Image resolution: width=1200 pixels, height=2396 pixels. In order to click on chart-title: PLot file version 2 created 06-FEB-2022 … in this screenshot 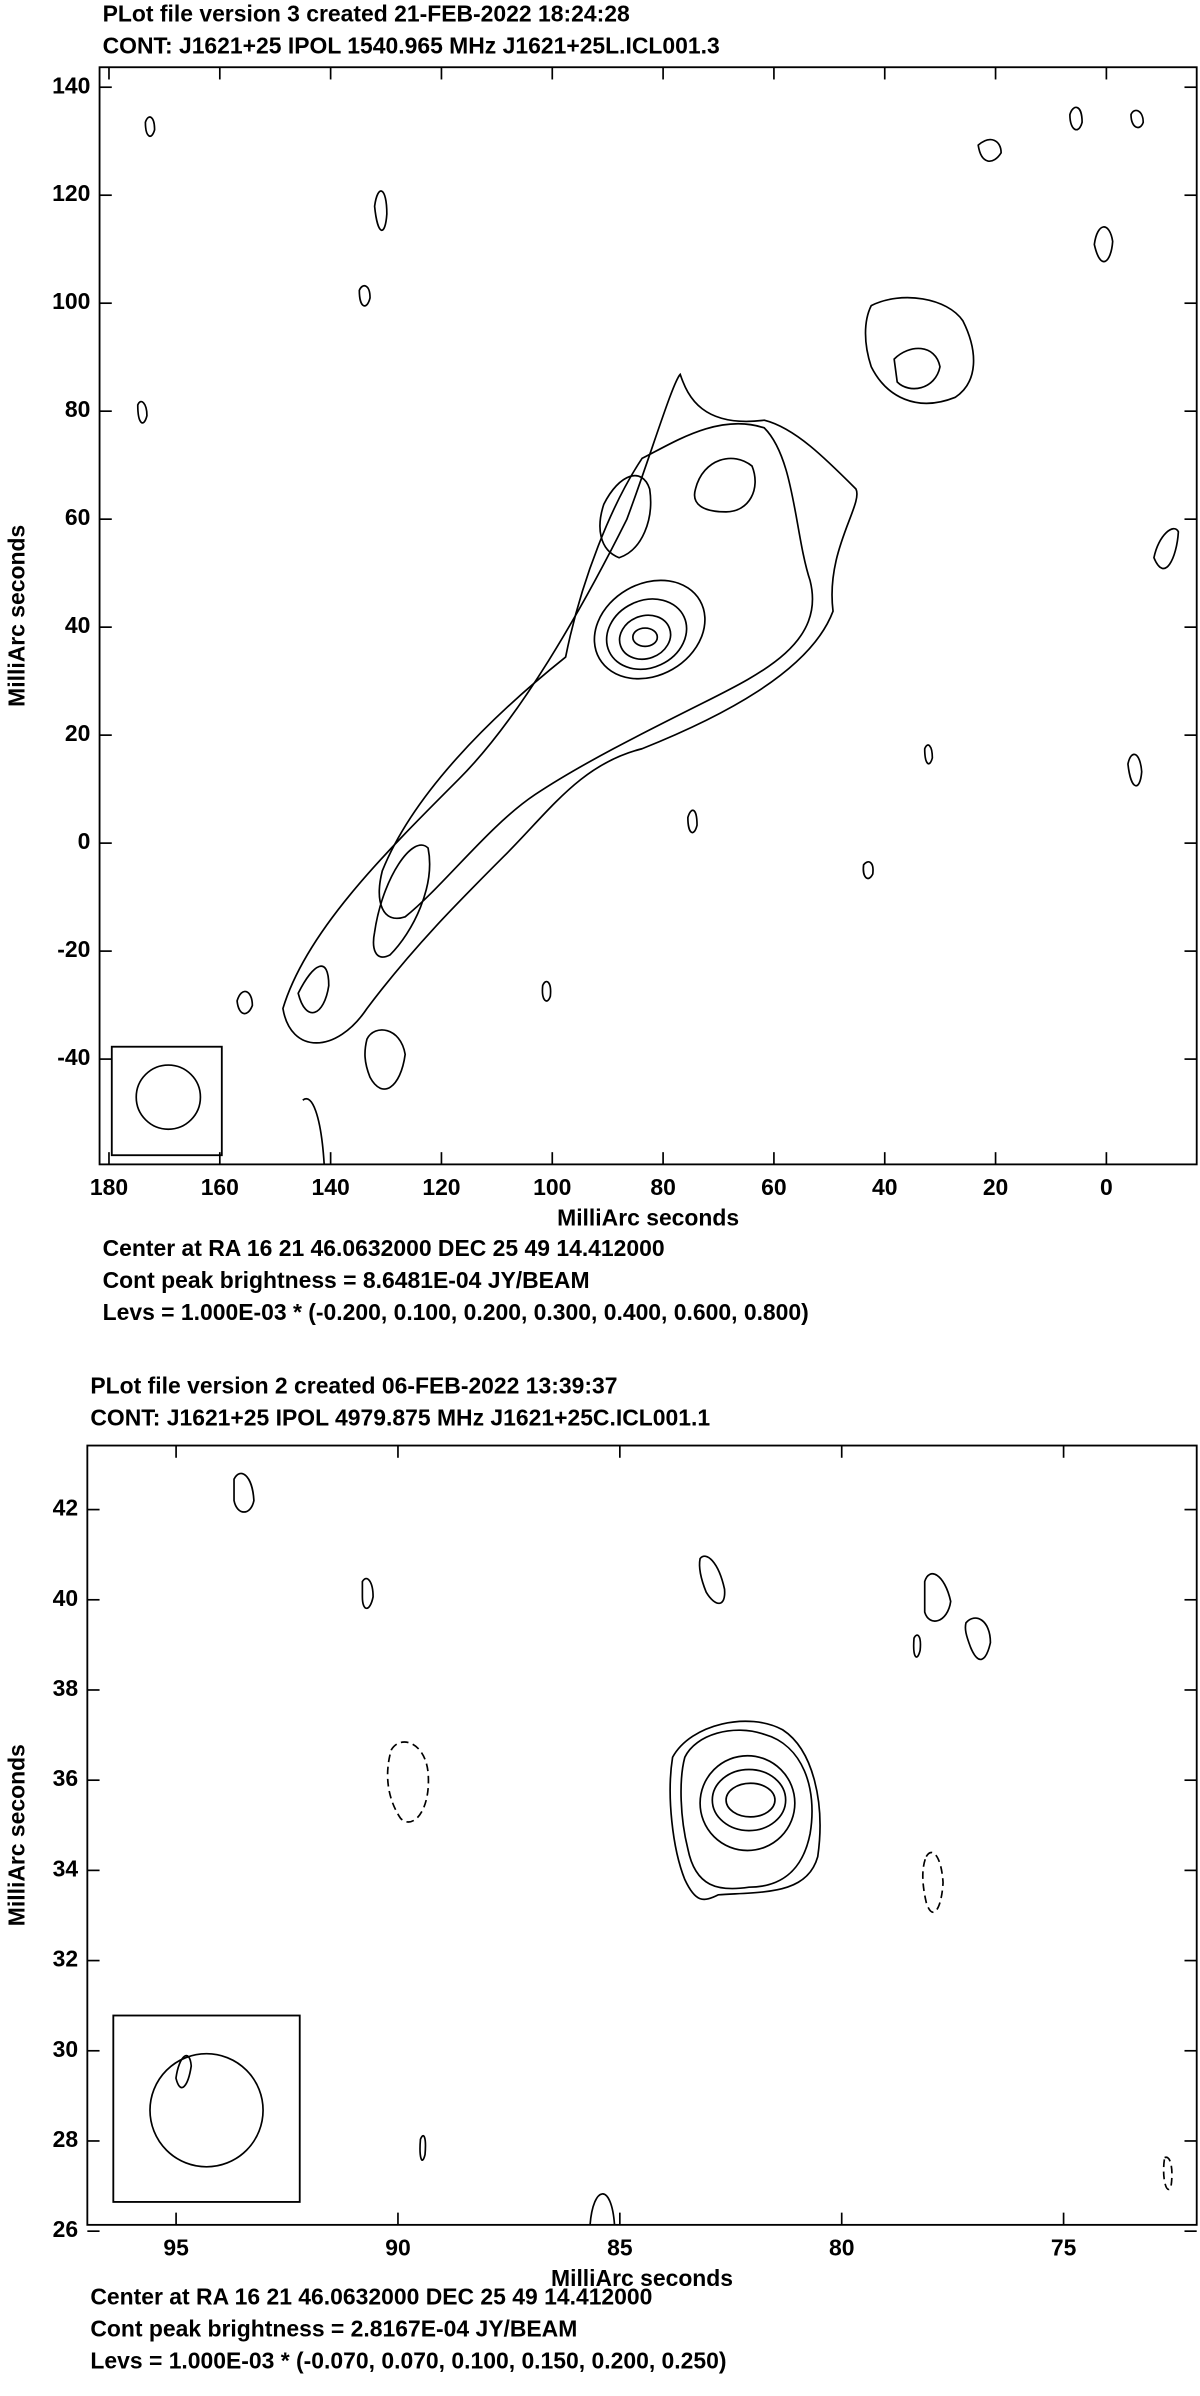, I will do `click(353, 1386)`.